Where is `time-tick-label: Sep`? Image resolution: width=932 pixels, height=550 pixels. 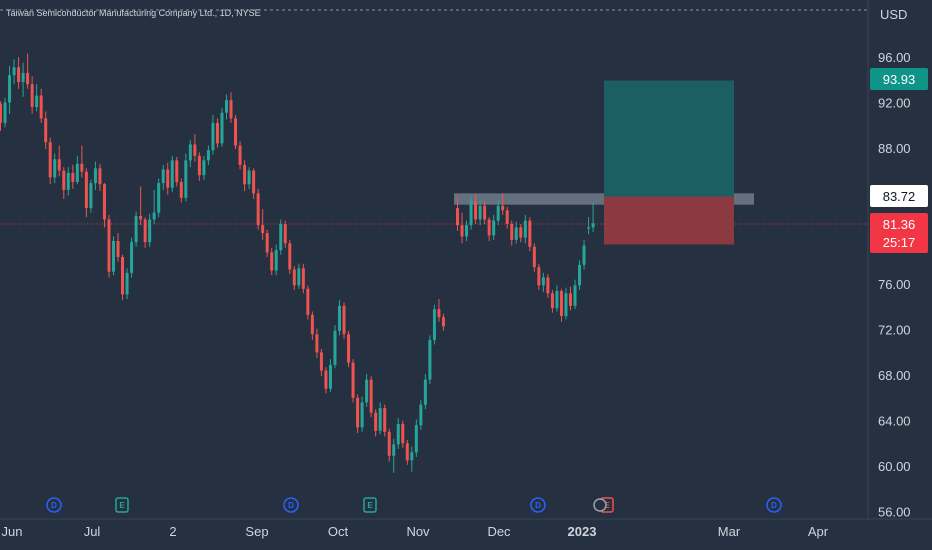 time-tick-label: Sep is located at coordinates (256, 531).